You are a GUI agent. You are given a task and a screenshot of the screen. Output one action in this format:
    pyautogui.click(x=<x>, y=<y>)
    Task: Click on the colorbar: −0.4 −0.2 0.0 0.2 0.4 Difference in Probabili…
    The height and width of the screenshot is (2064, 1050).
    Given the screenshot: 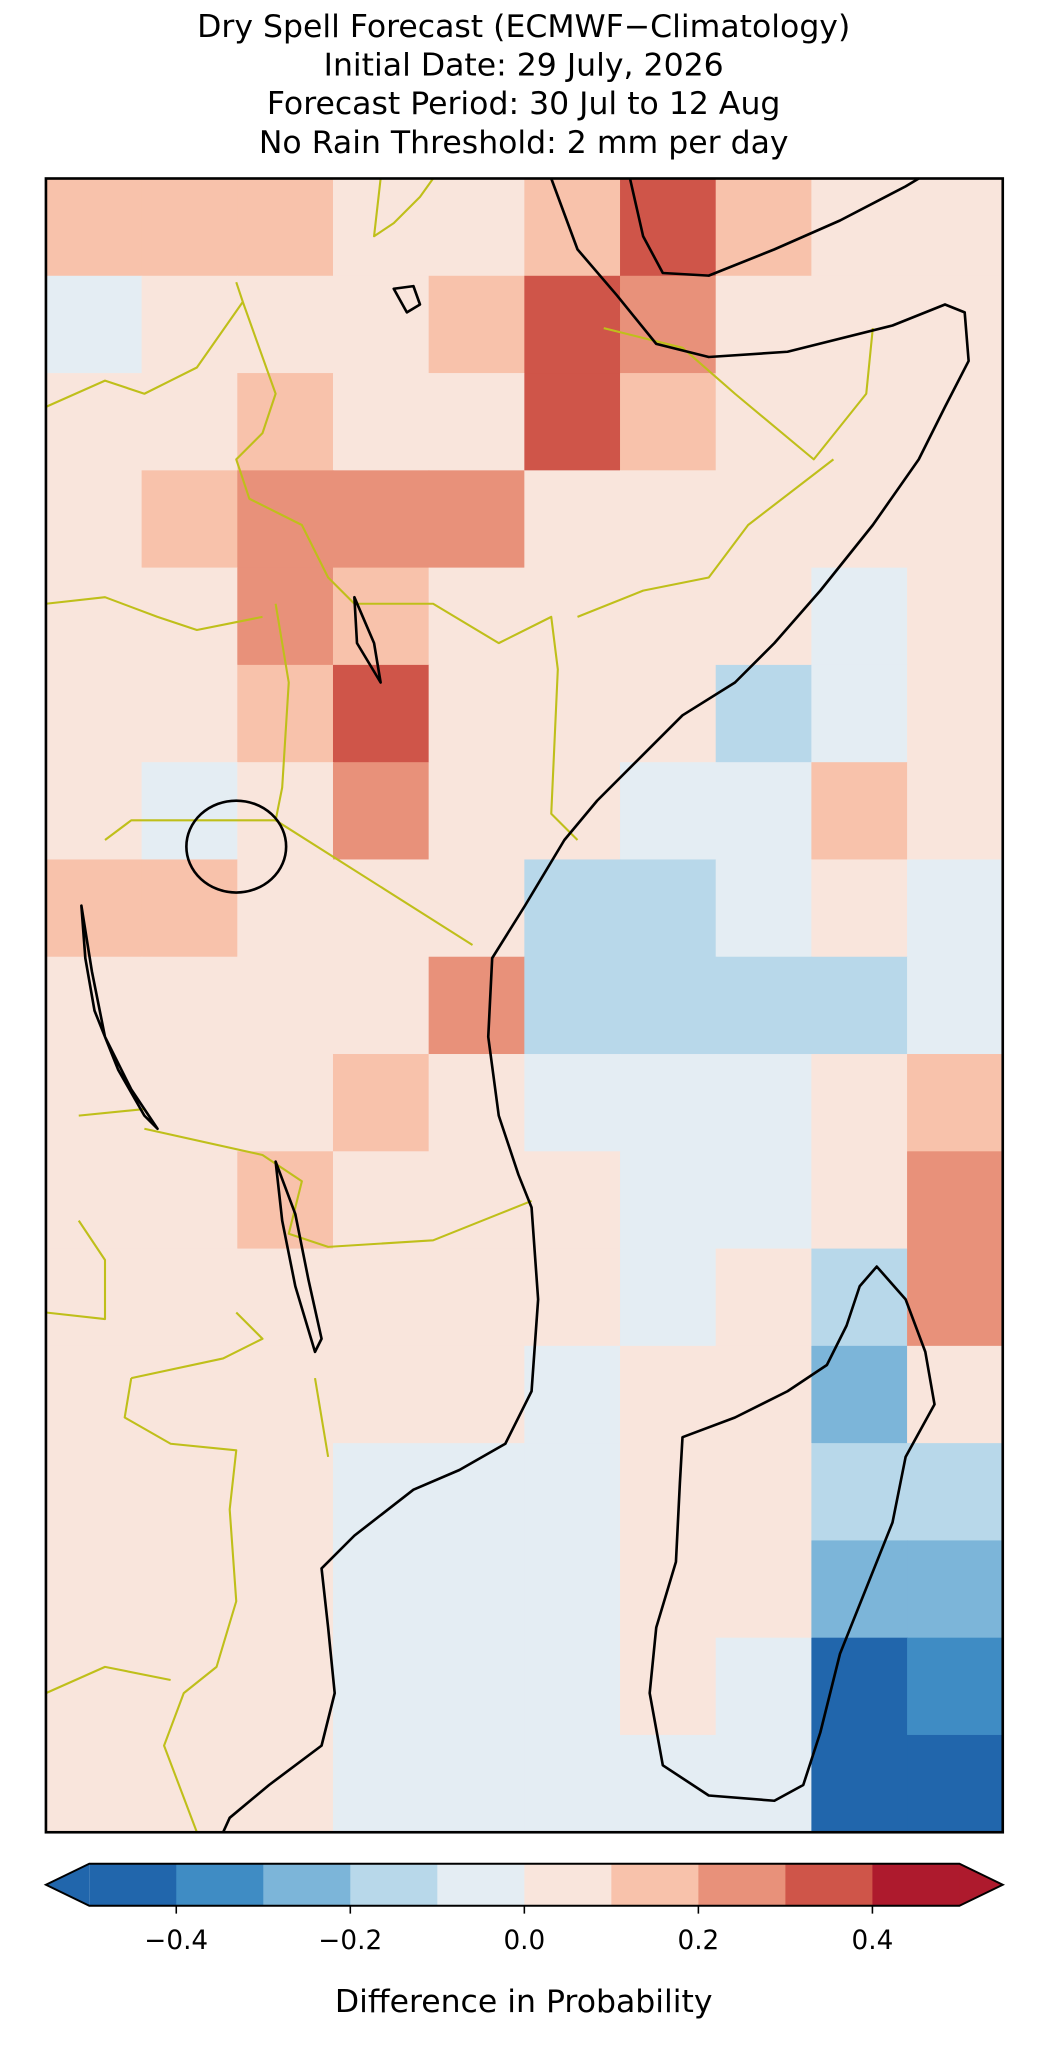 What is the action you would take?
    pyautogui.click(x=524, y=1941)
    